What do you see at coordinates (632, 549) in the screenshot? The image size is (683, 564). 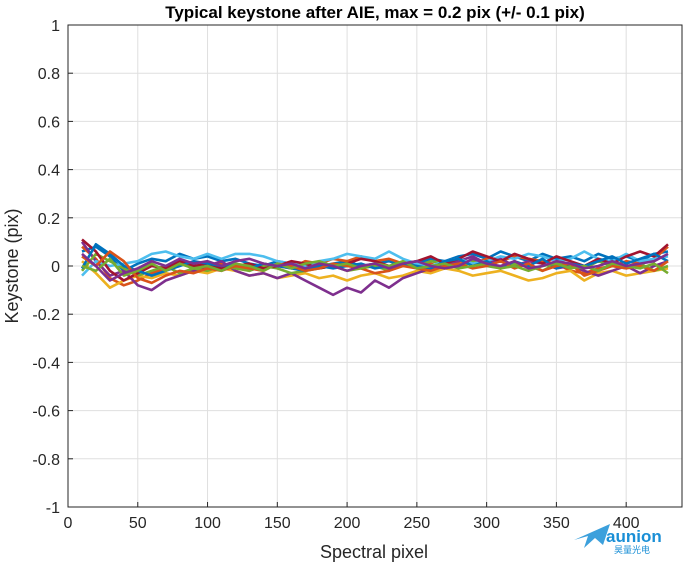 I see `watermark-sub: 昊量光电` at bounding box center [632, 549].